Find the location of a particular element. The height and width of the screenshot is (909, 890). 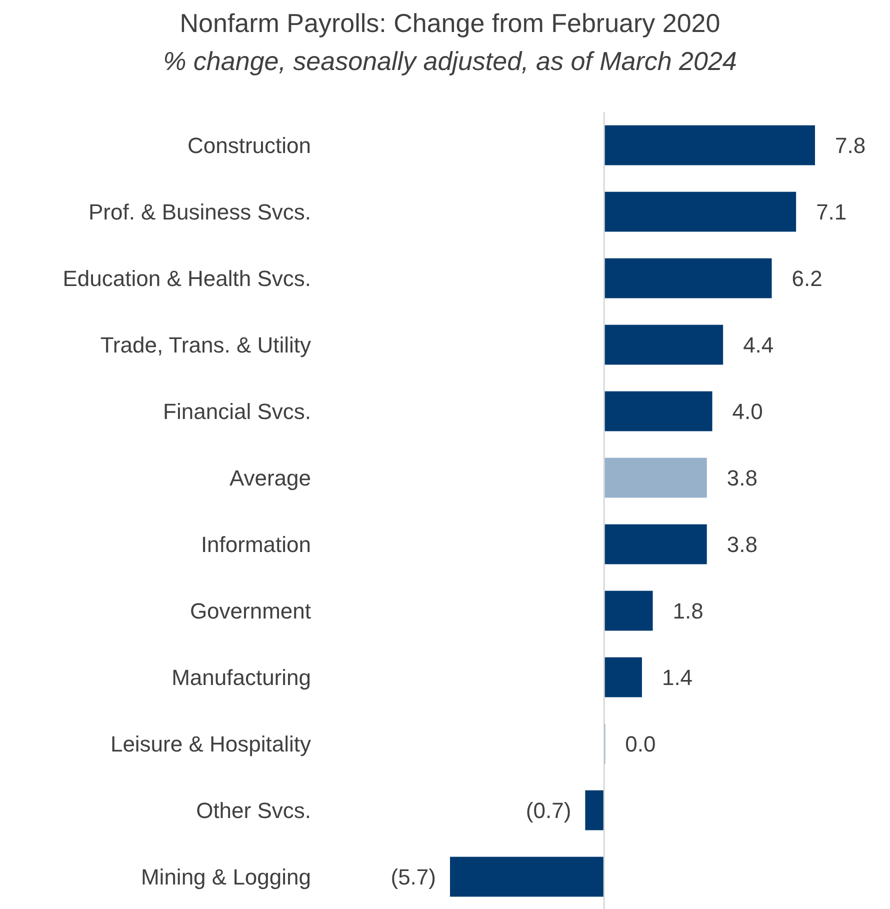

data-label: 0.0 is located at coordinates (640, 743).